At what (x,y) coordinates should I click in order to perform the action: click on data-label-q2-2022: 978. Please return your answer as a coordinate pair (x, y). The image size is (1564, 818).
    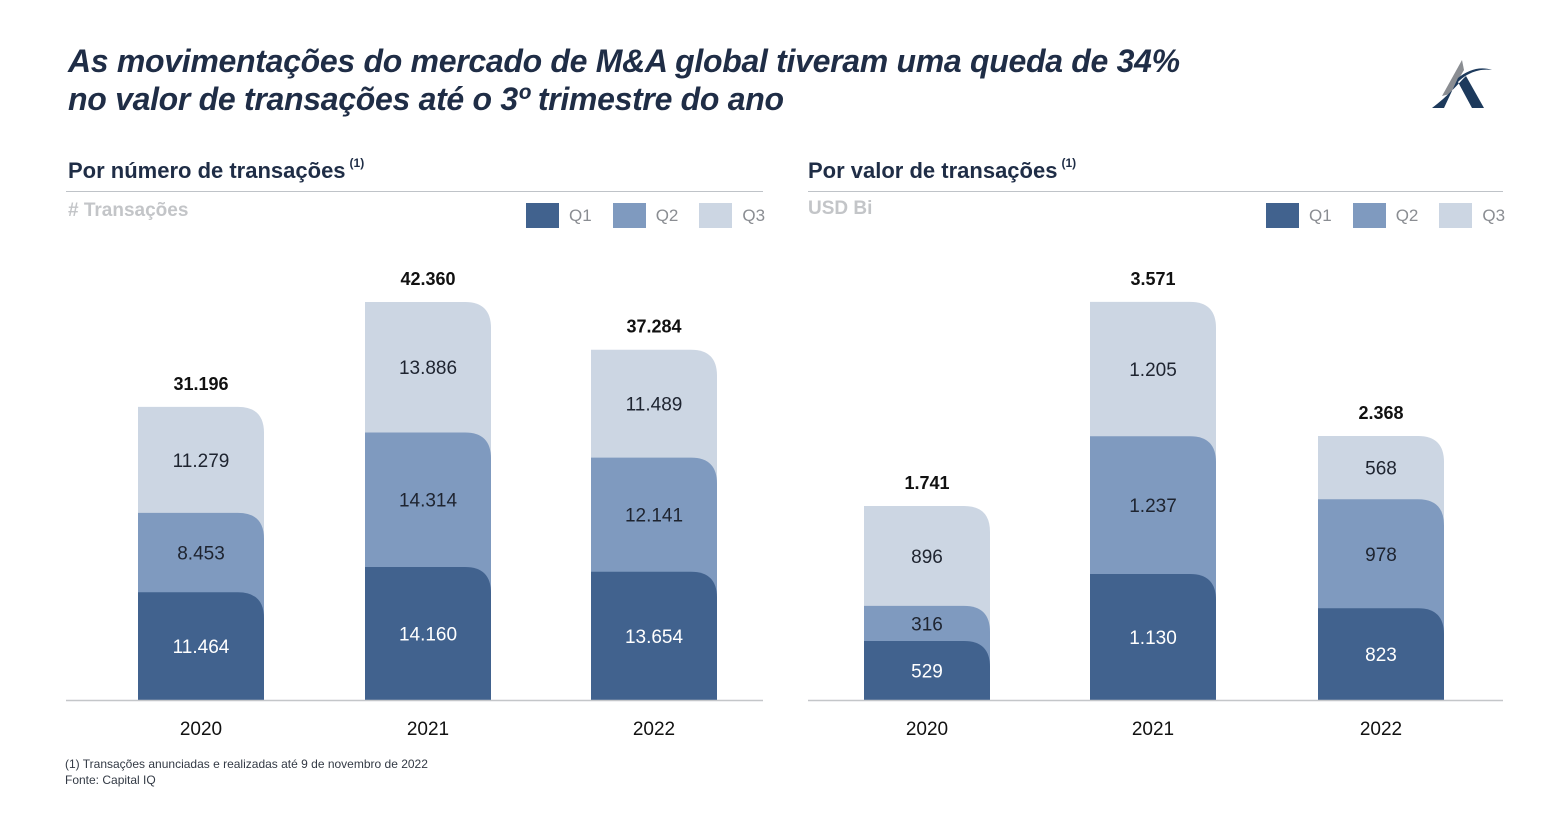
    Looking at the image, I should click on (1381, 555).